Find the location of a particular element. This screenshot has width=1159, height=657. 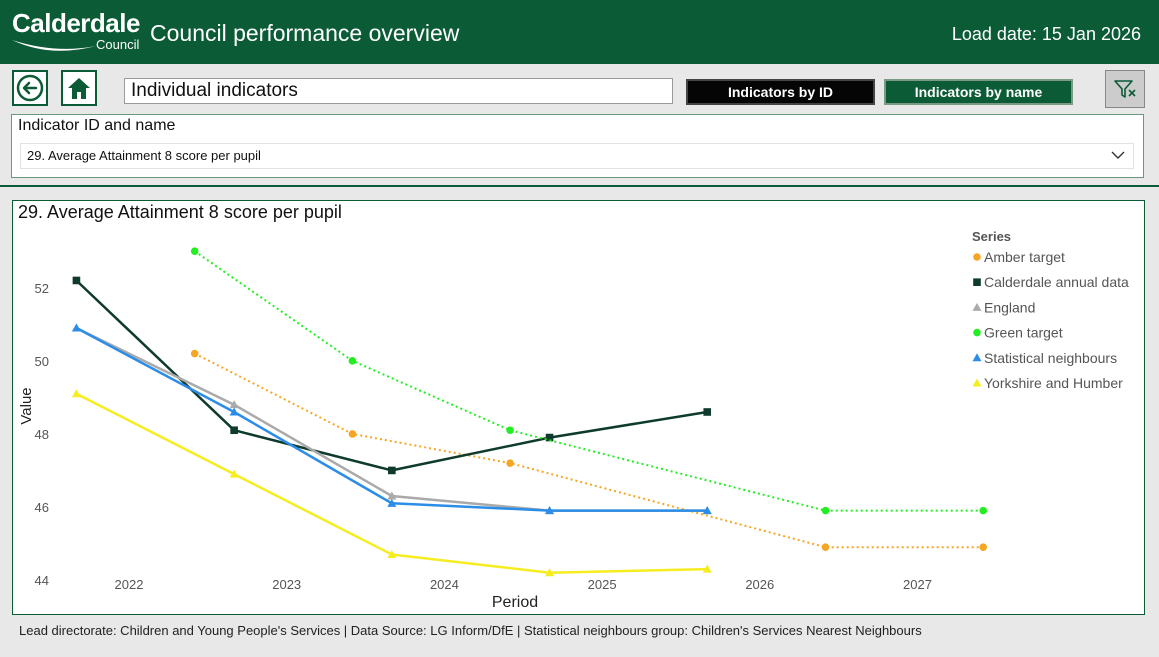

legend-item: Green target is located at coordinates (1023, 333).